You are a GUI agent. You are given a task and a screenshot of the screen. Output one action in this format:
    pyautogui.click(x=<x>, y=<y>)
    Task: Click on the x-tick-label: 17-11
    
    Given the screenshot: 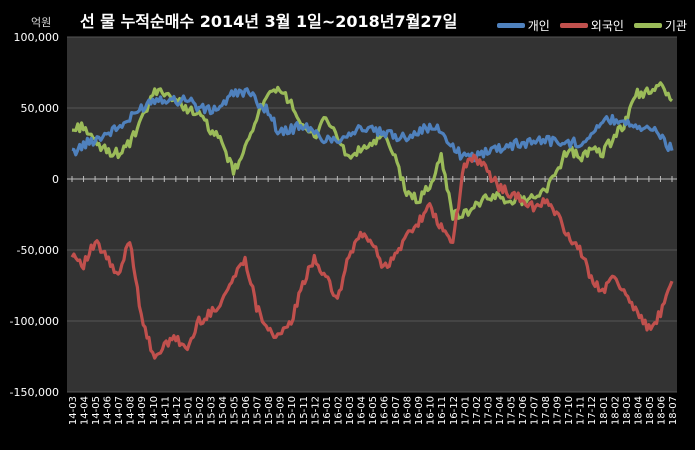 What is the action you would take?
    pyautogui.click(x=581, y=410)
    